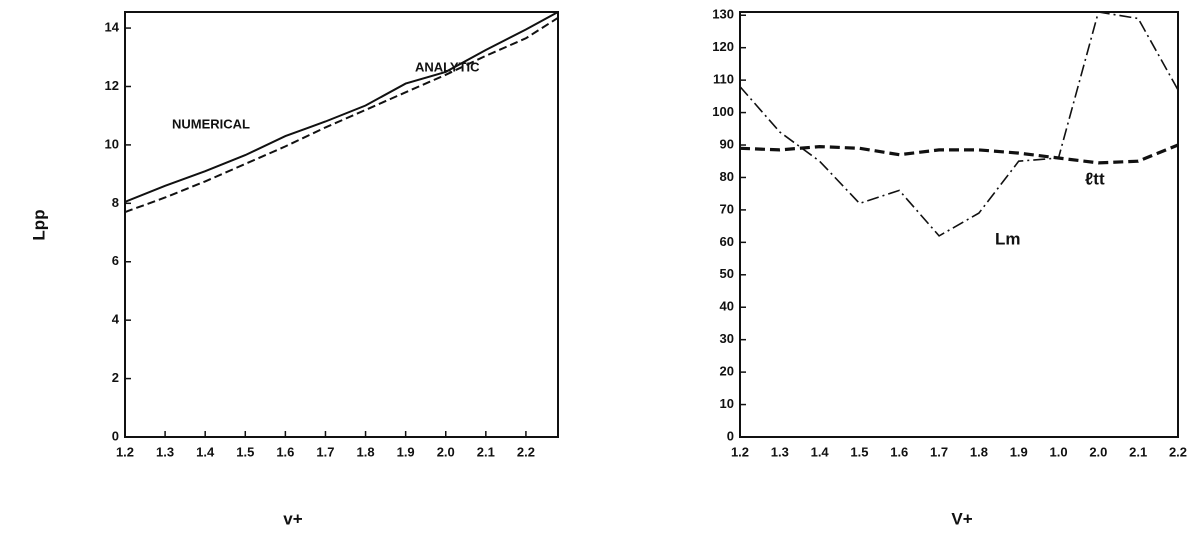 The image size is (1200, 540). I want to click on y-tick-label: 12, so click(112, 85).